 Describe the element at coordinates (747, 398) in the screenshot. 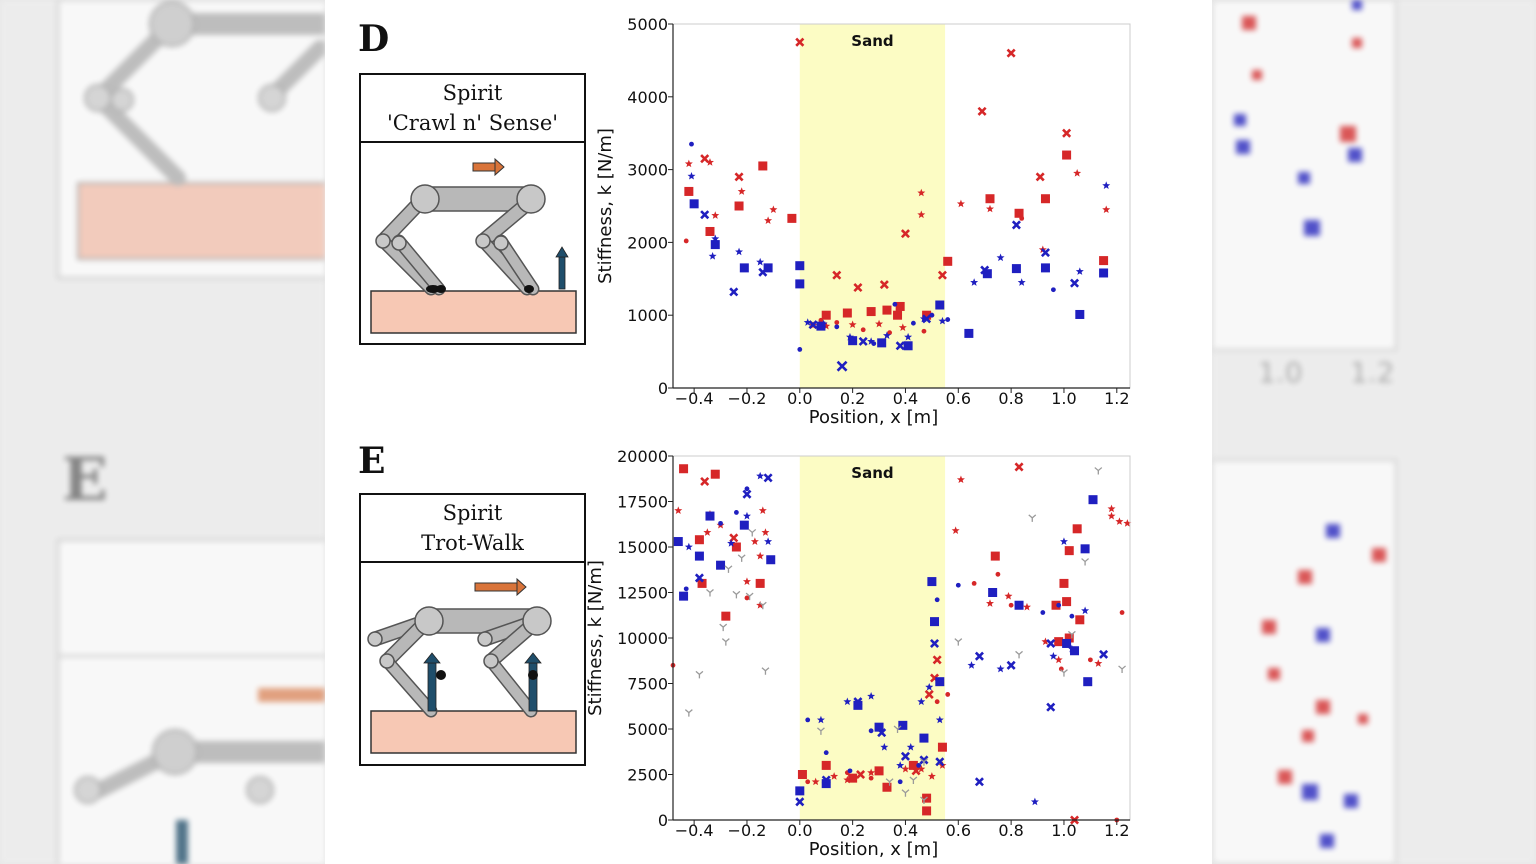

I see `x-tick-label: −0.2` at that location.